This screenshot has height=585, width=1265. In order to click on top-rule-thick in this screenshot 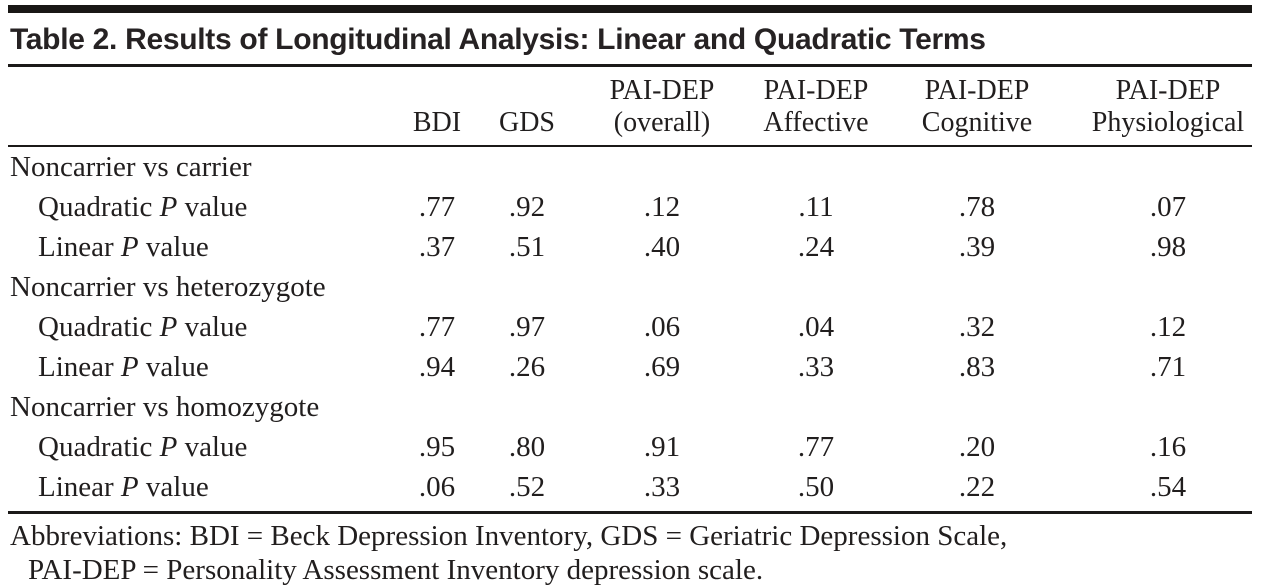, I will do `click(630, 9)`.